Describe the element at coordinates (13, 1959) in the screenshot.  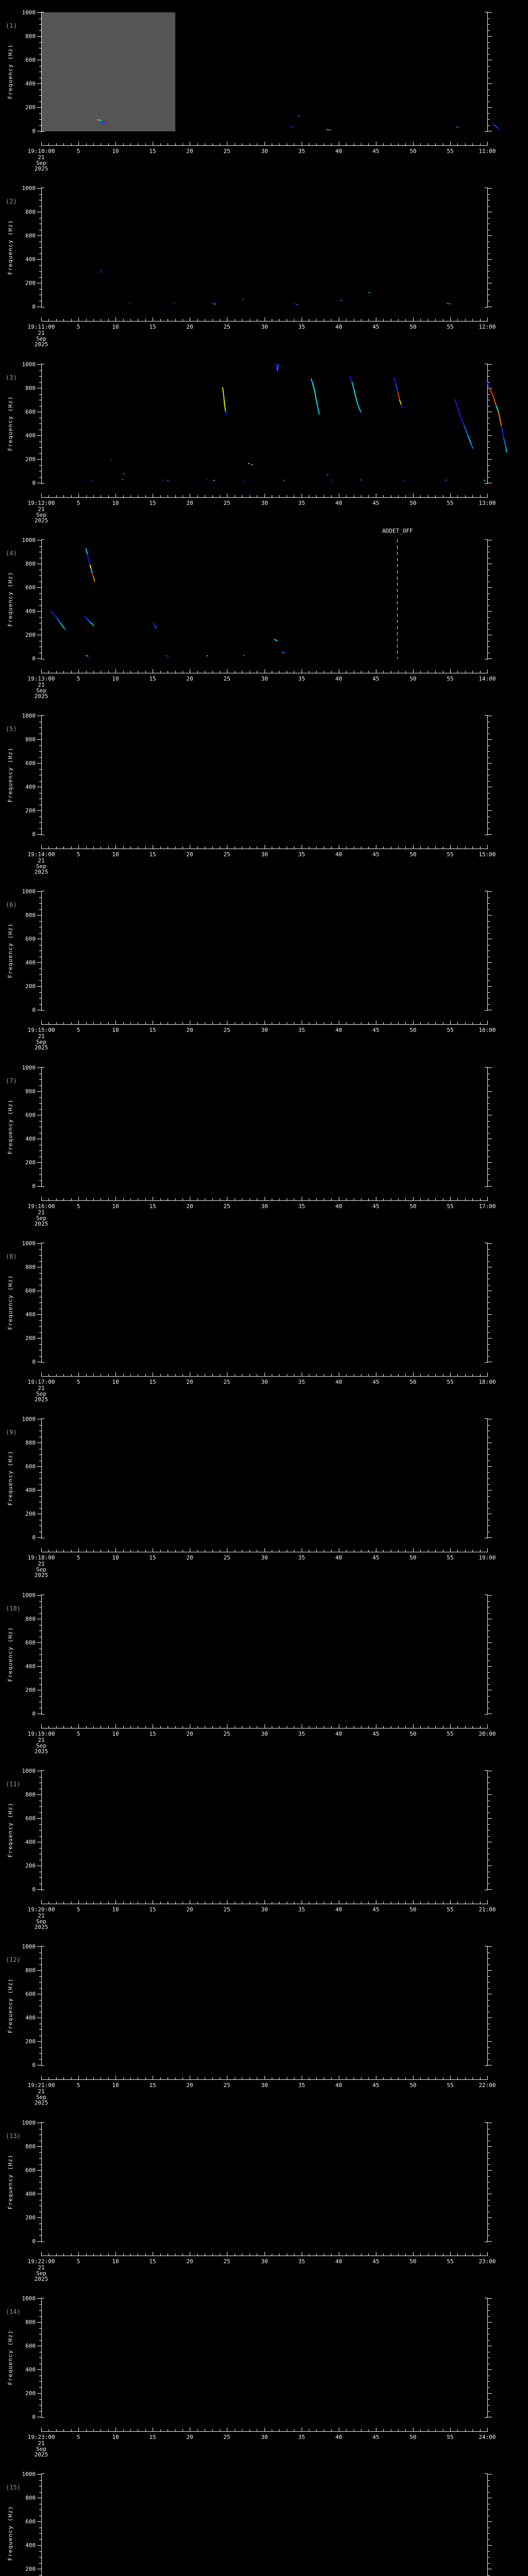
I see `panel-number-label: (12)` at that location.